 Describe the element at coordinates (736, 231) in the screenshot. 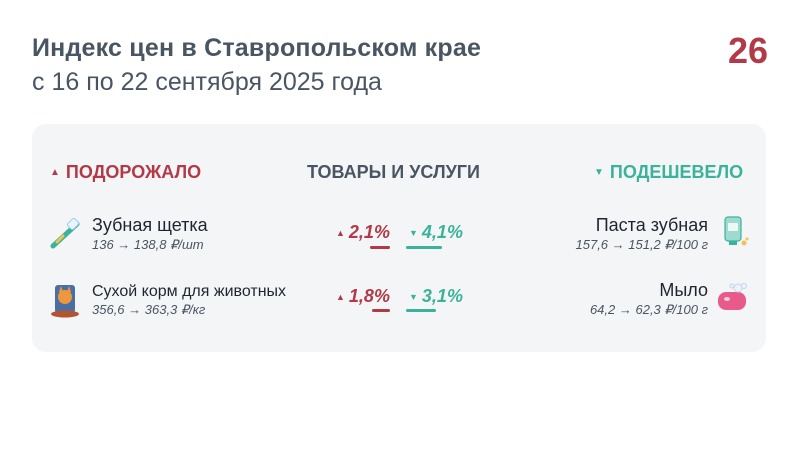

I see `toothpaste-icon` at that location.